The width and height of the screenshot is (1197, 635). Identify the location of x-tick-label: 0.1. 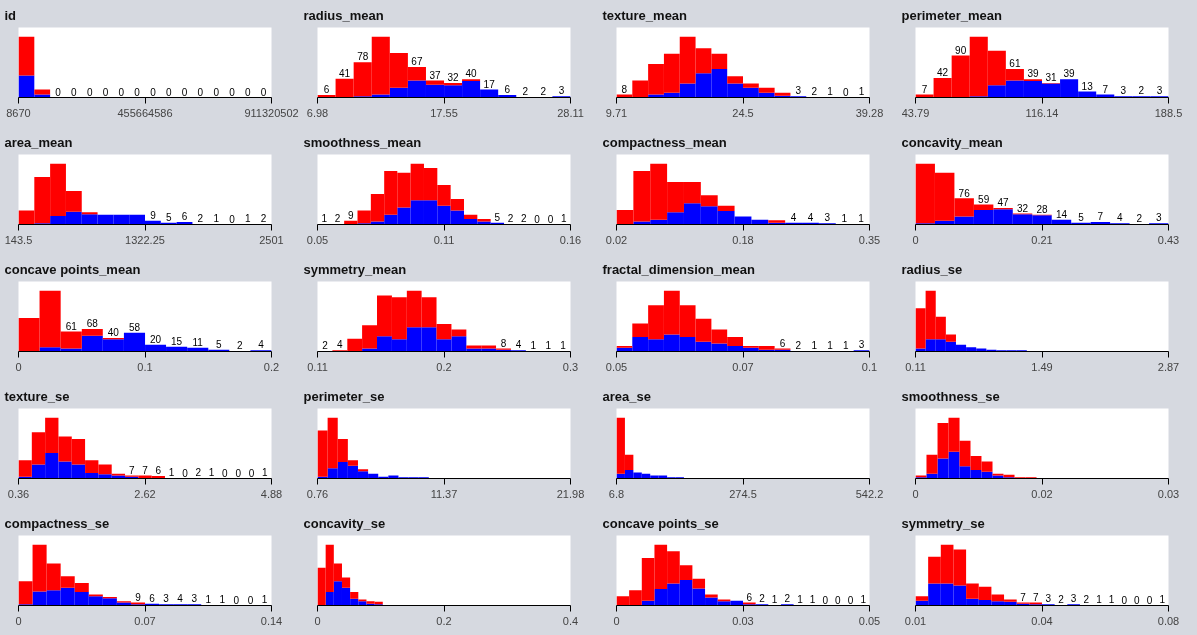
(145, 366).